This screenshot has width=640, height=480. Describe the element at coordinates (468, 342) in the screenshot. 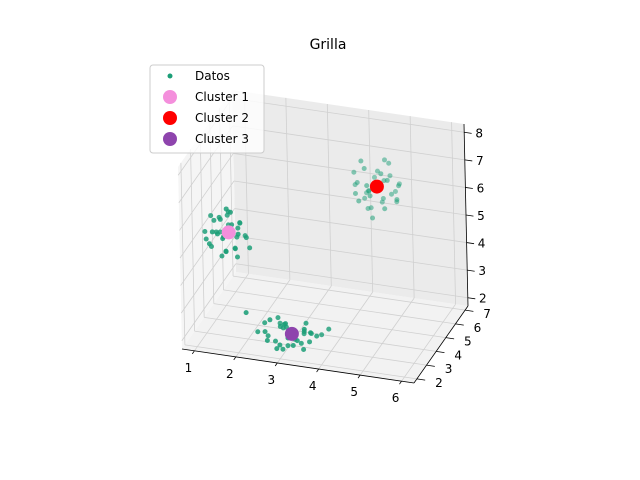

I see `y-tick-label: 5` at that location.